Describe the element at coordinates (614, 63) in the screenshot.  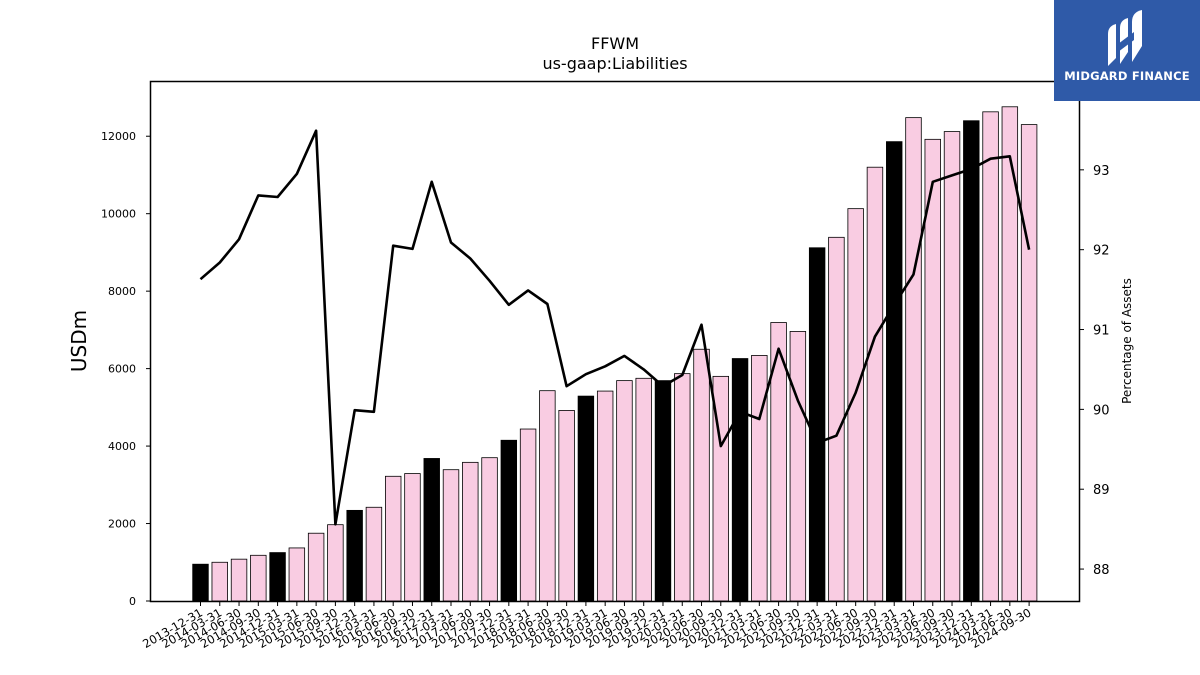
I see `chart-subtitle: us-gaap:Liabilities` at that location.